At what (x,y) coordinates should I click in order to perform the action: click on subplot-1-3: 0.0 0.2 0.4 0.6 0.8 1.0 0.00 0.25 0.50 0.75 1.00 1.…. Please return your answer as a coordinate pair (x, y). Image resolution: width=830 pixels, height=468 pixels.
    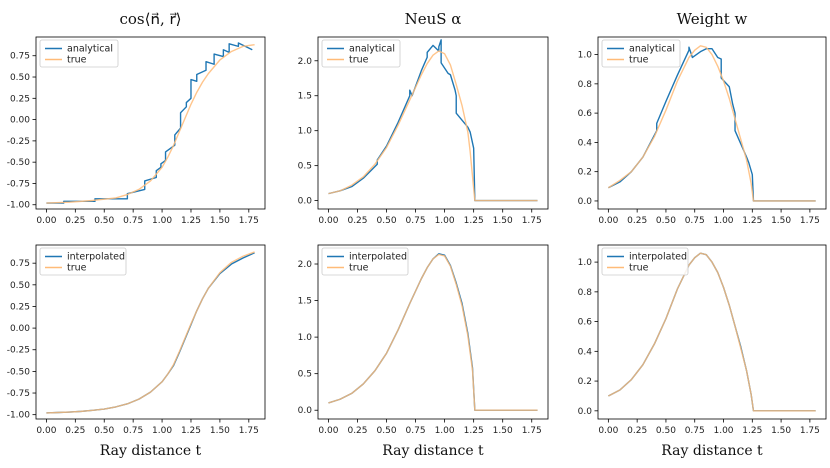
    Looking at the image, I should click on (702, 118).